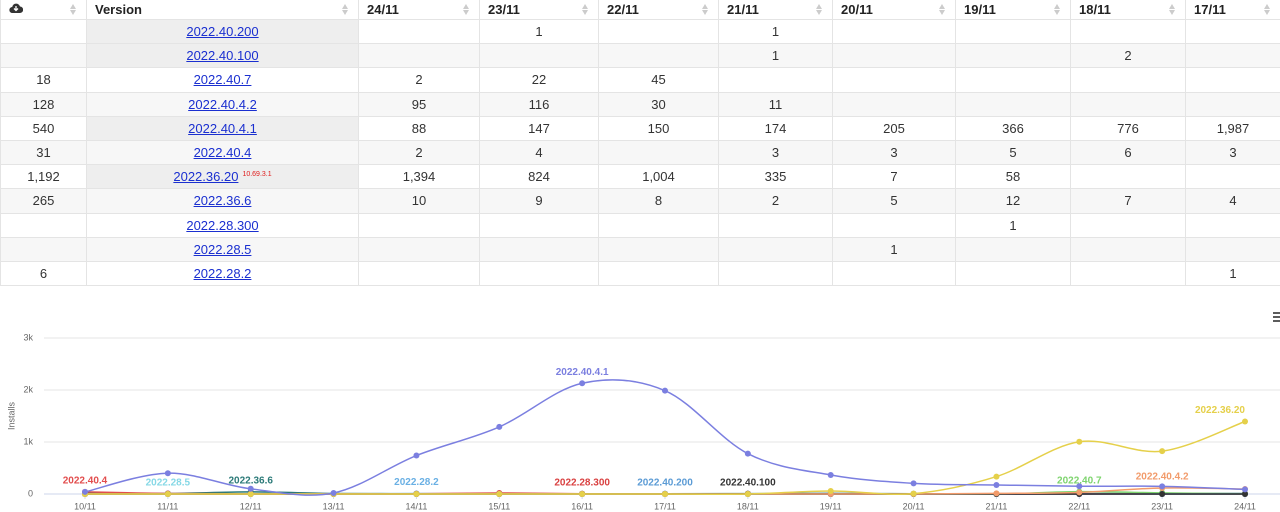 This screenshot has width=1280, height=512. I want to click on version-link: 2022.40.200, so click(222, 32).